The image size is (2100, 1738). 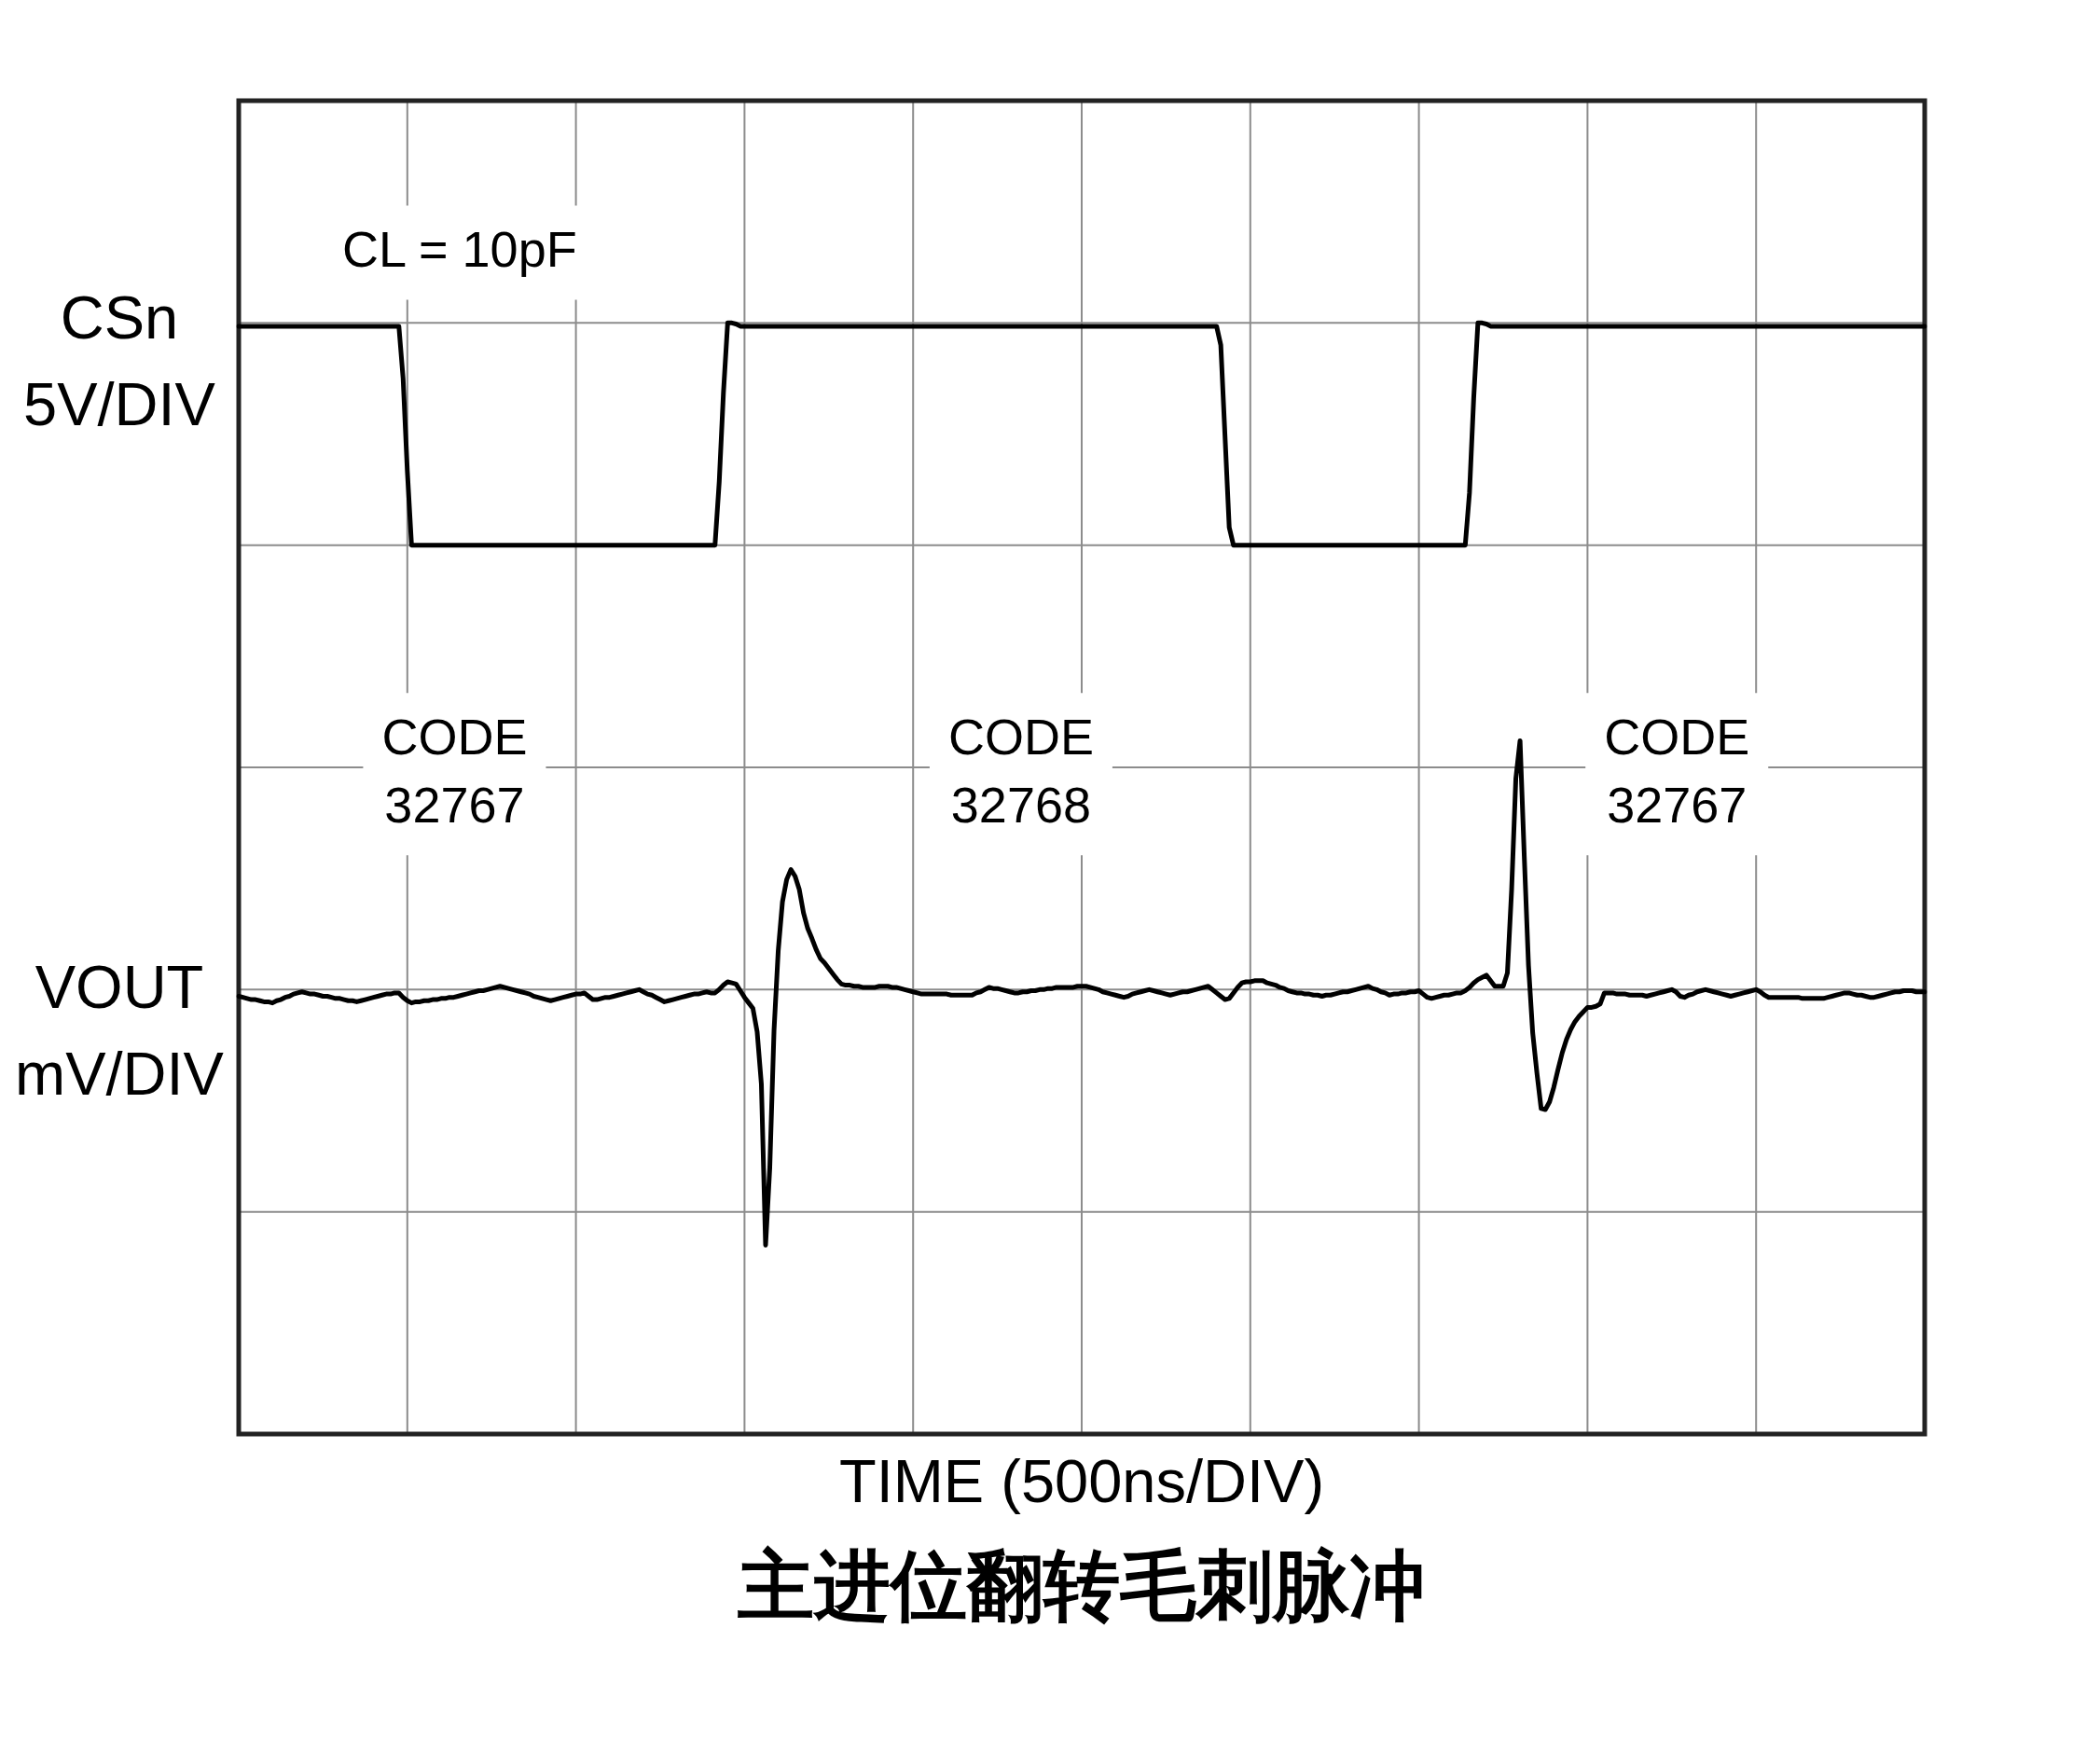 I want to click on series-label: VOUT mV/DIV, so click(x=120, y=1031).